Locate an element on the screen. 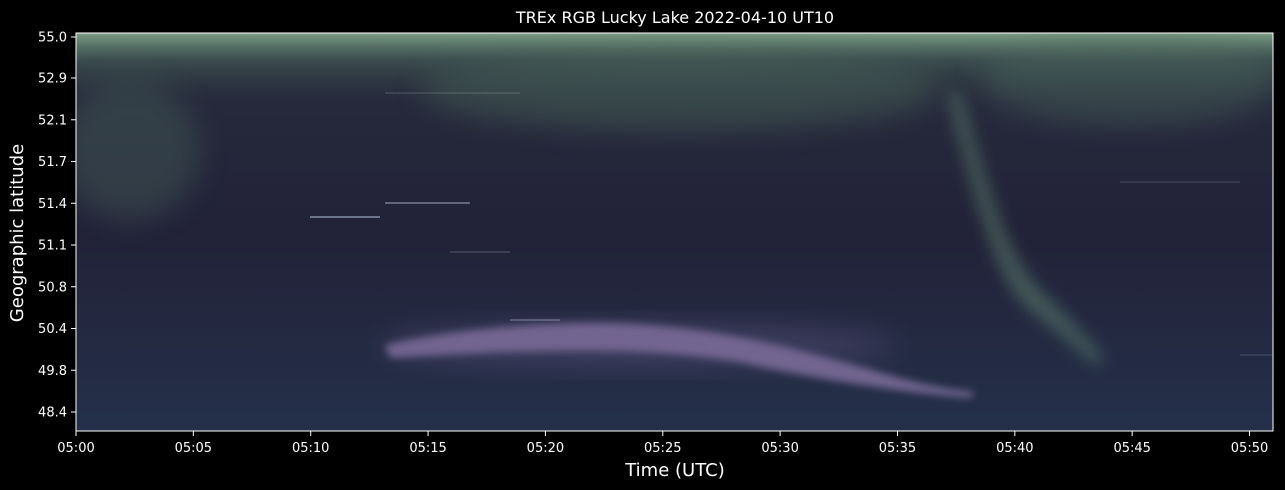 Image resolution: width=1285 pixels, height=490 pixels. y-tick-label: 50.8 is located at coordinates (52, 287).